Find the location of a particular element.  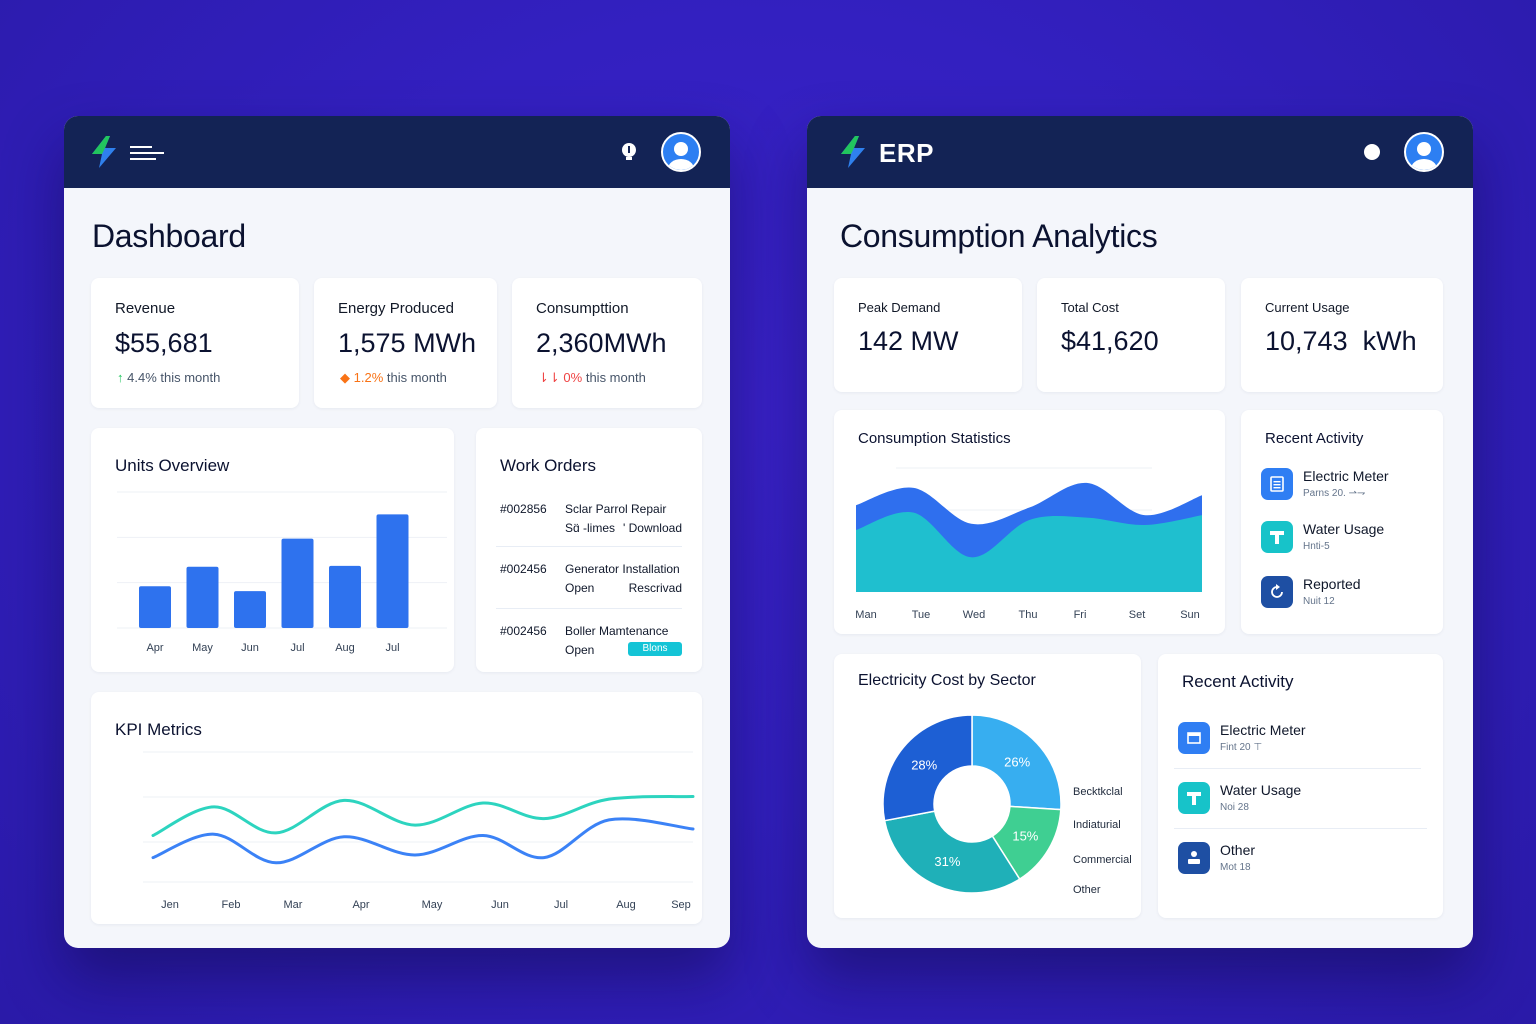

stat-label: Consumpttion is located at coordinates (582, 308).